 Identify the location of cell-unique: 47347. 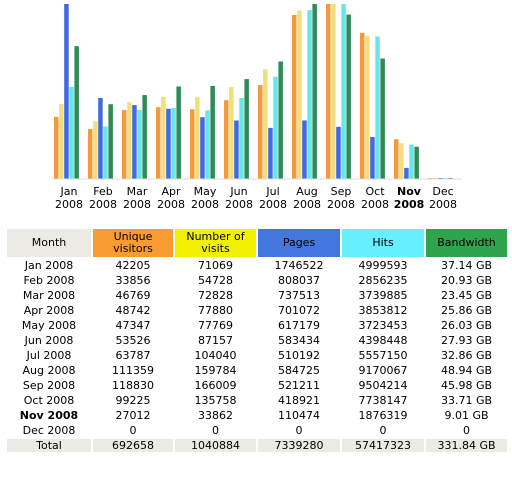
(133, 325).